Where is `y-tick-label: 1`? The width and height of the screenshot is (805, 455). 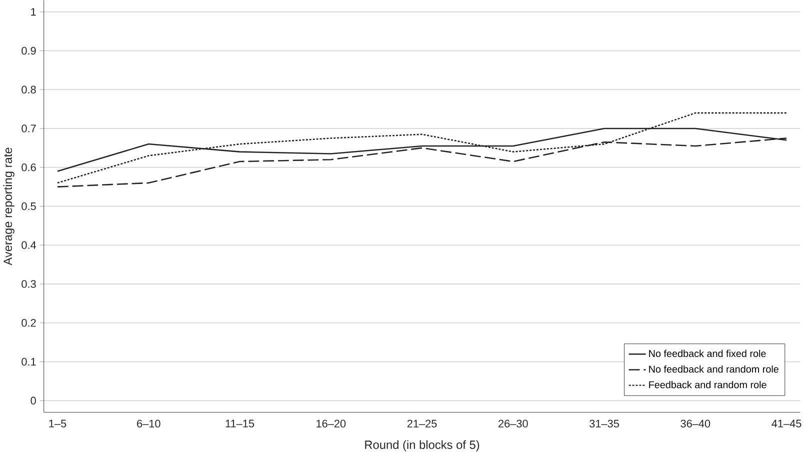 y-tick-label: 1 is located at coordinates (33, 12).